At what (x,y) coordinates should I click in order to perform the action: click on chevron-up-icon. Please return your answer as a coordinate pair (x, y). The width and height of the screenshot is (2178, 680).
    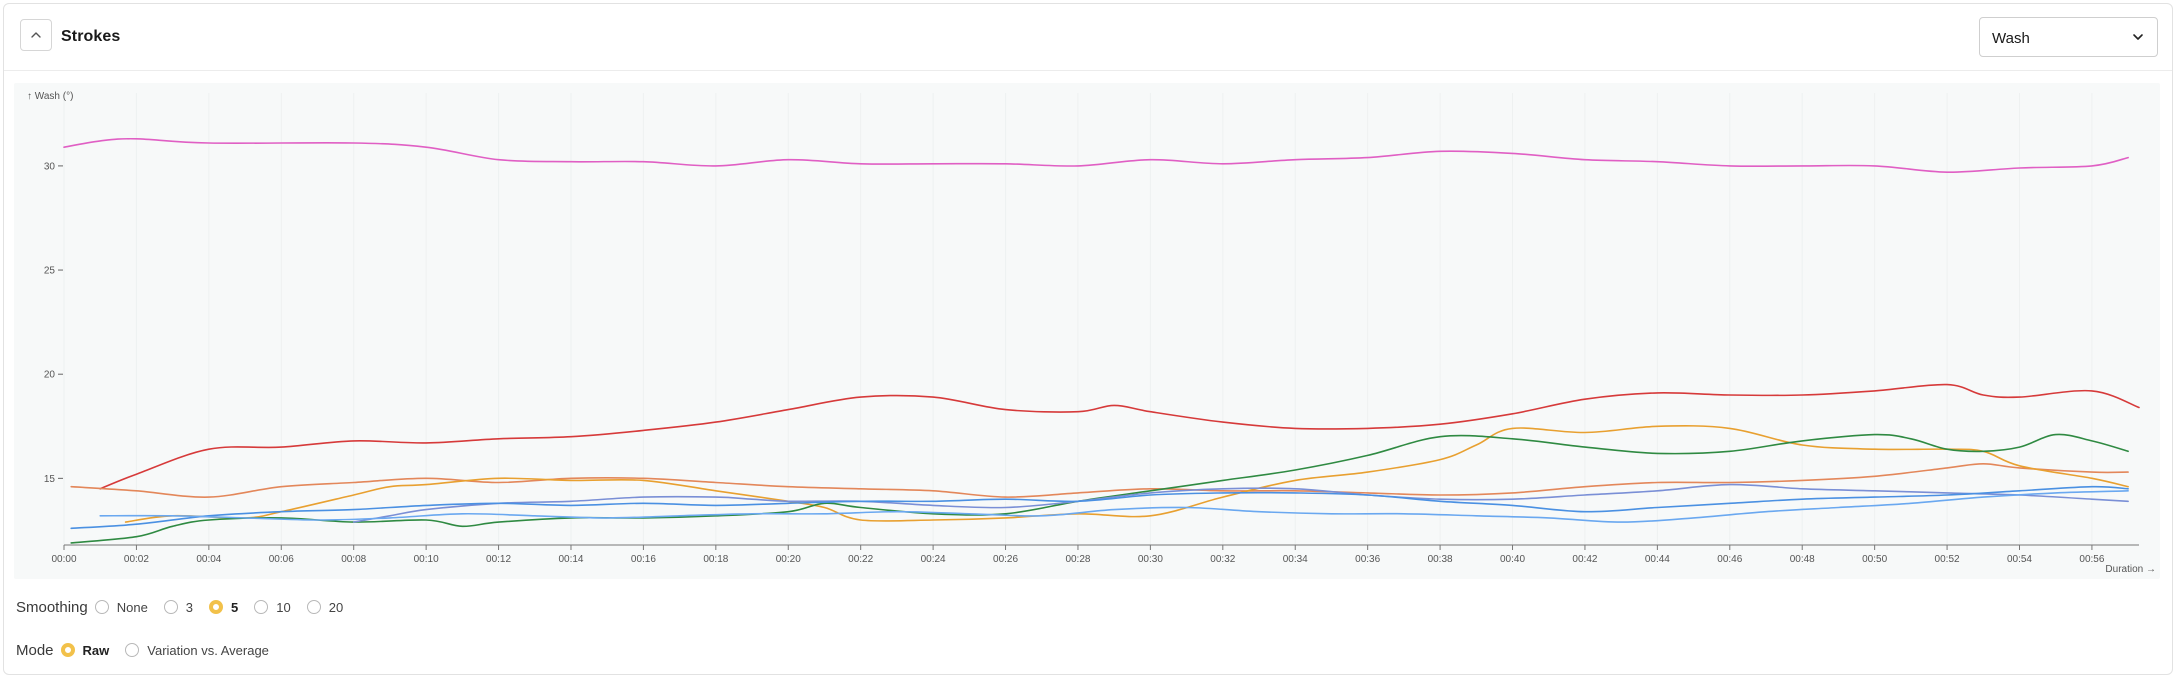
    Looking at the image, I should click on (36, 35).